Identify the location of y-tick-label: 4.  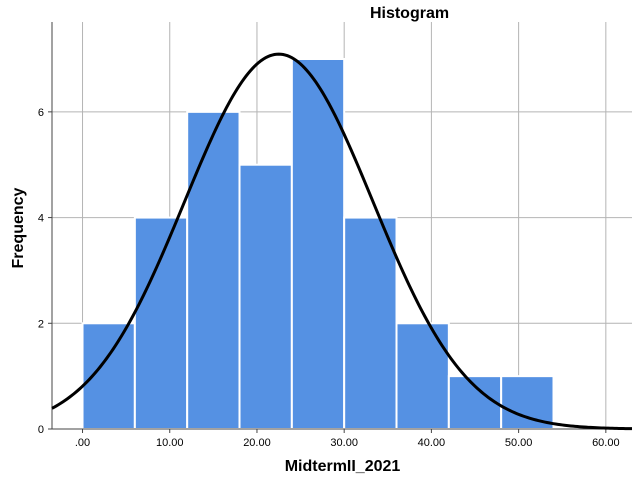
(41, 219).